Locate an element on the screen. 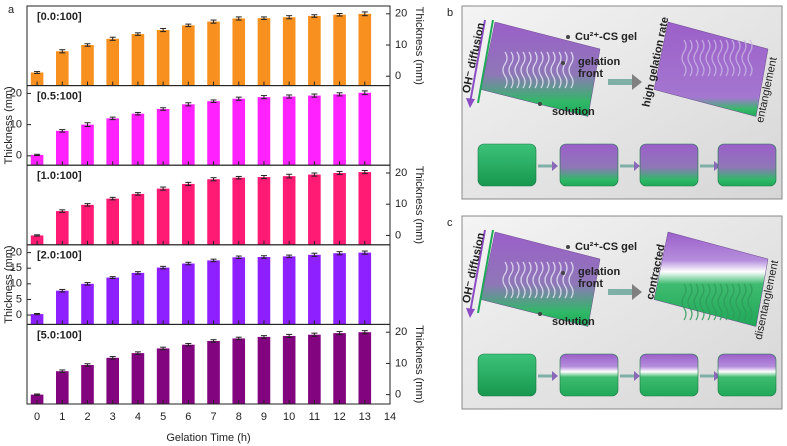  x-tick-label: 7 is located at coordinates (213, 417).